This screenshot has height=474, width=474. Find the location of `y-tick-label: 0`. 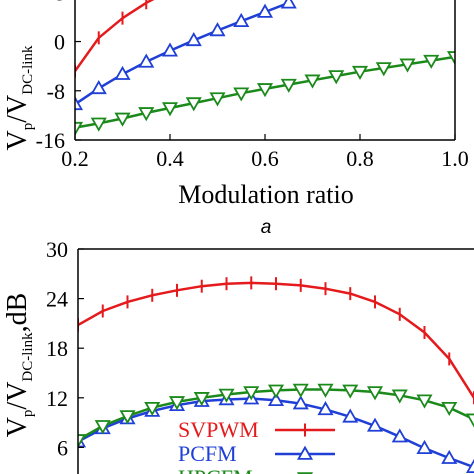

y-tick-label: 0 is located at coordinates (59, 42).